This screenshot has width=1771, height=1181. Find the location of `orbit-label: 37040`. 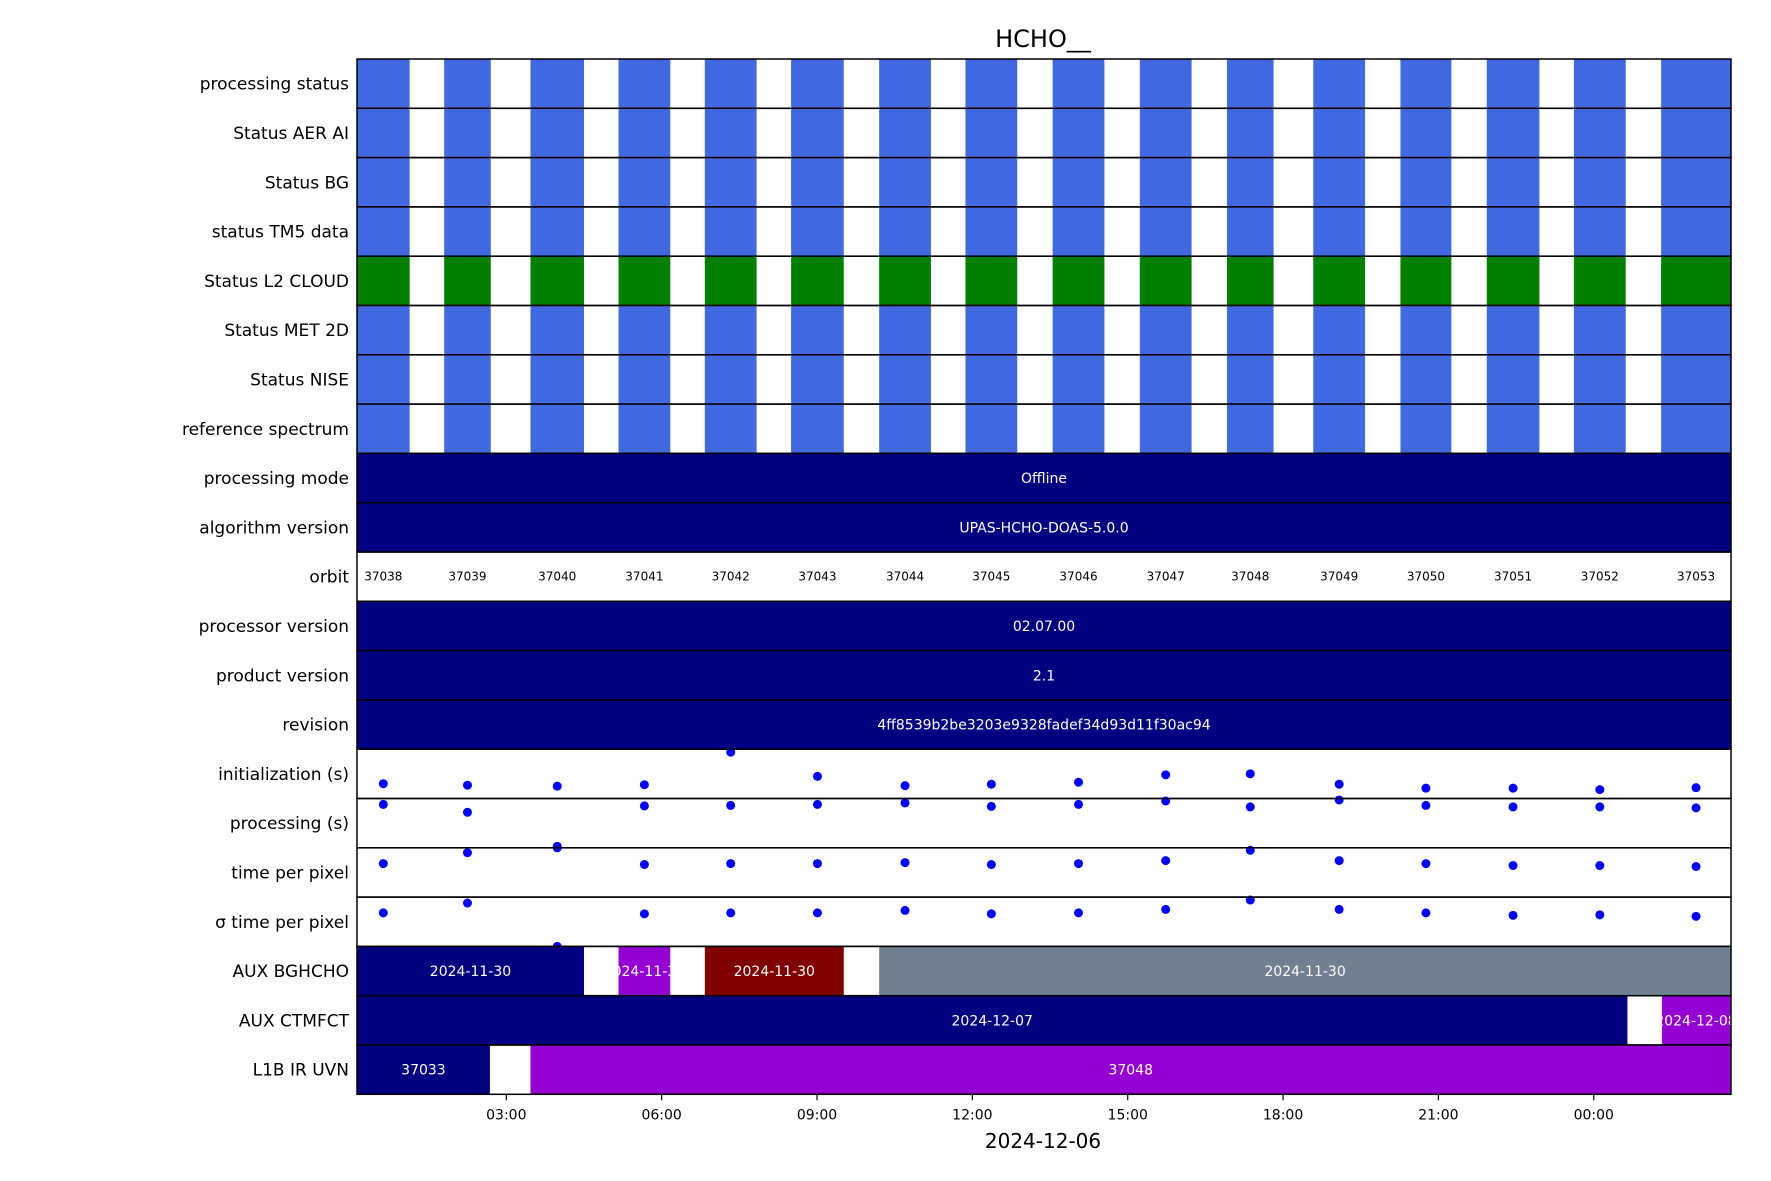

orbit-label: 37040 is located at coordinates (557, 577).